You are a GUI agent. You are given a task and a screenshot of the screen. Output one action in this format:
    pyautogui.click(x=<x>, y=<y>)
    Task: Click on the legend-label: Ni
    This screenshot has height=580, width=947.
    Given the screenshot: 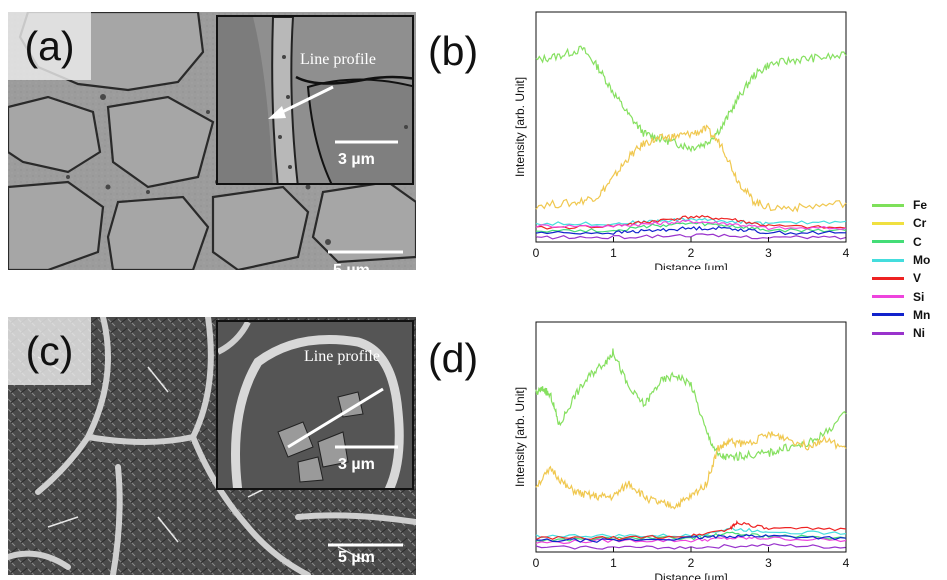 What is the action you would take?
    pyautogui.click(x=919, y=333)
    